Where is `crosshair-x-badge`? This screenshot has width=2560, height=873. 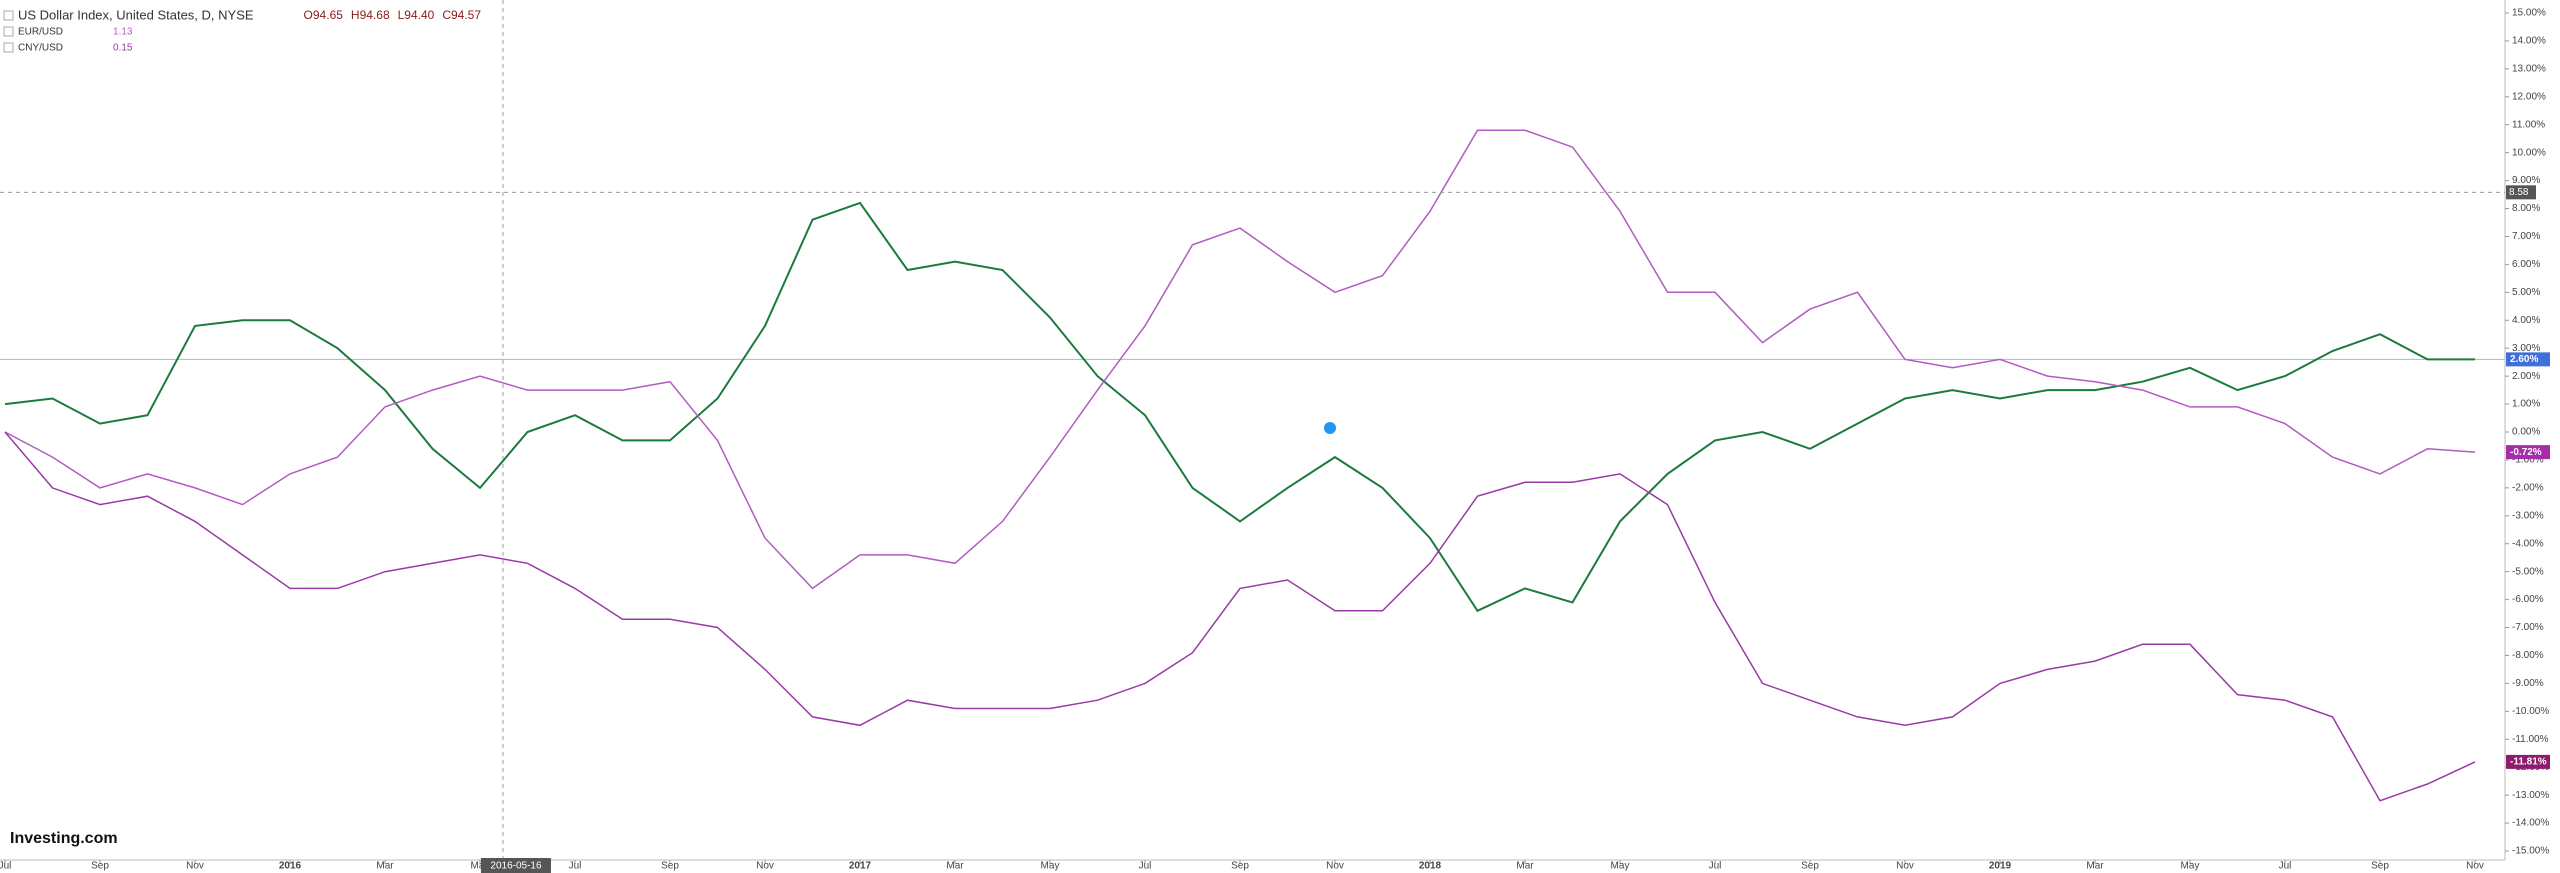
crosshair-x-badge is located at coordinates (515, 865).